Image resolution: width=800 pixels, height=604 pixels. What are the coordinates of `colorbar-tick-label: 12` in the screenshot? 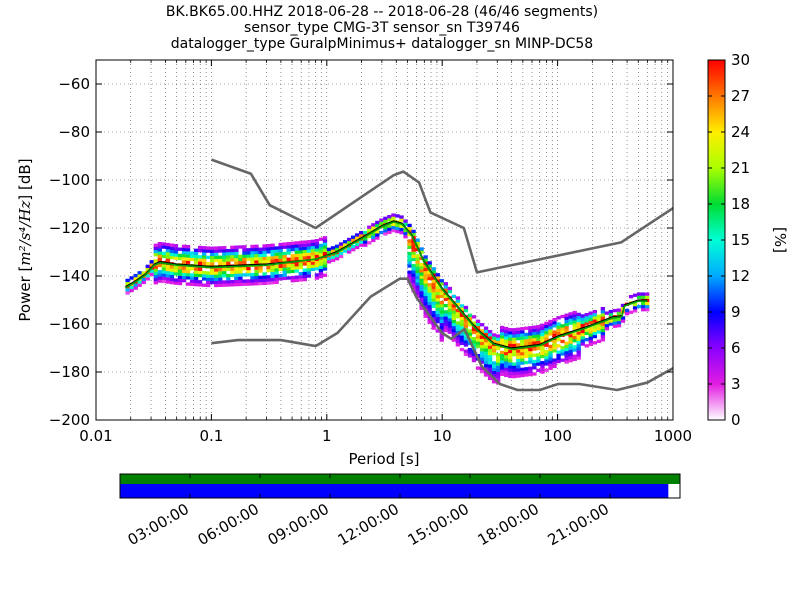 It's located at (740, 276).